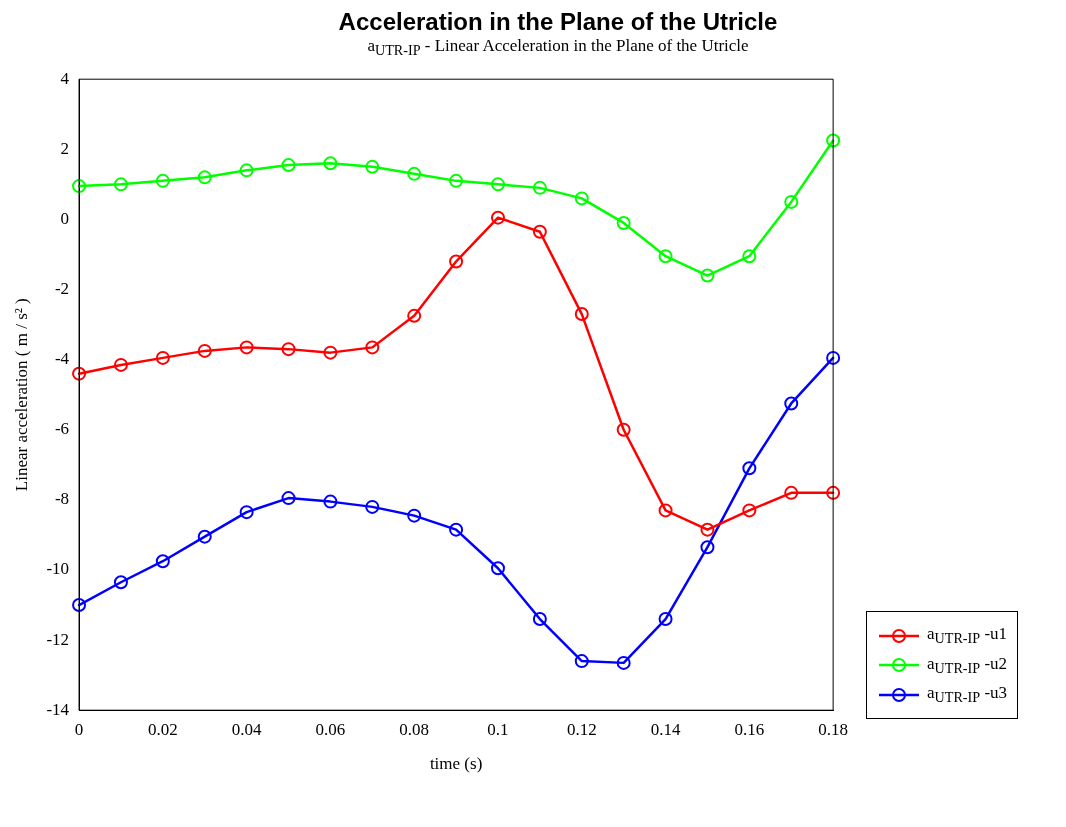  Describe the element at coordinates (58, 710) in the screenshot. I see `y-tick-label: -14` at that location.